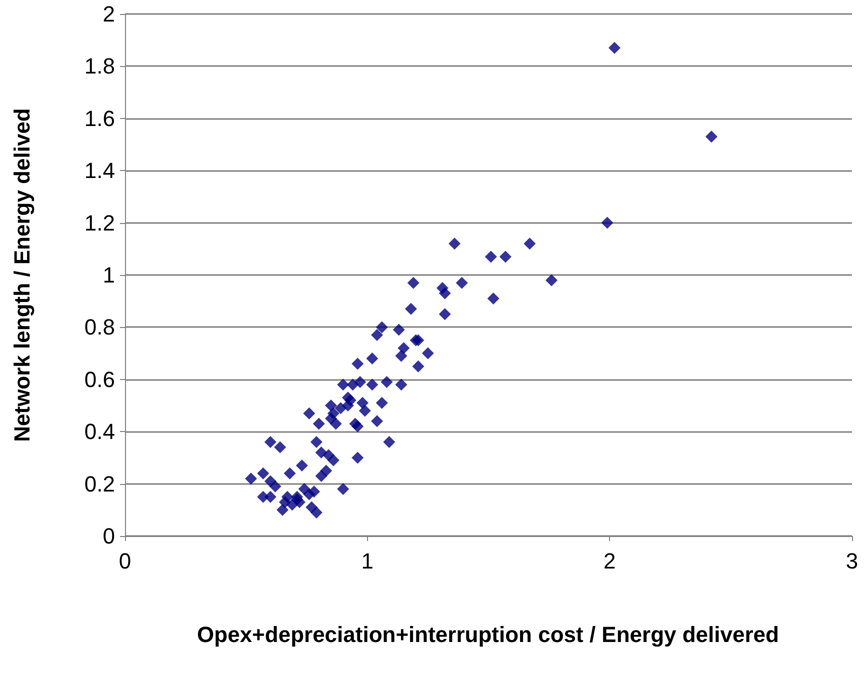 The image size is (864, 693). I want to click on y-axis-title: Network length / Energy delived, so click(22, 275).